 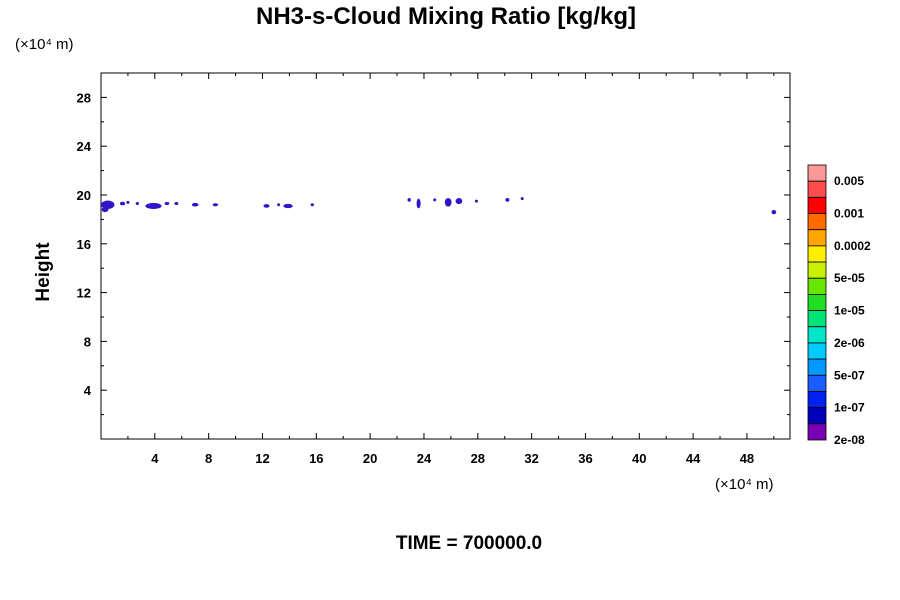 I want to click on y-tick-label: 4, so click(x=88, y=390).